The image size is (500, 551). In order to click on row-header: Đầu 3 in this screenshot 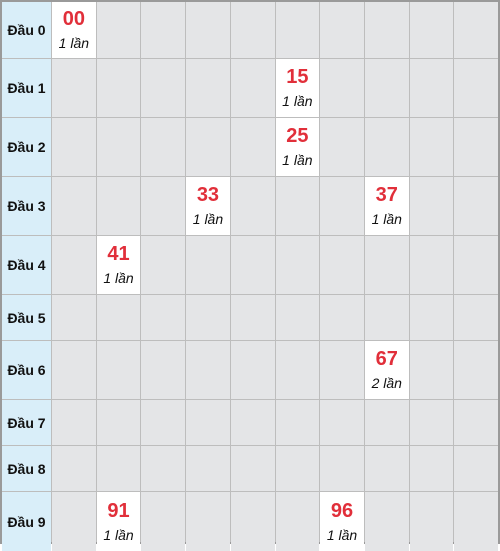, I will do `click(26, 206)`.